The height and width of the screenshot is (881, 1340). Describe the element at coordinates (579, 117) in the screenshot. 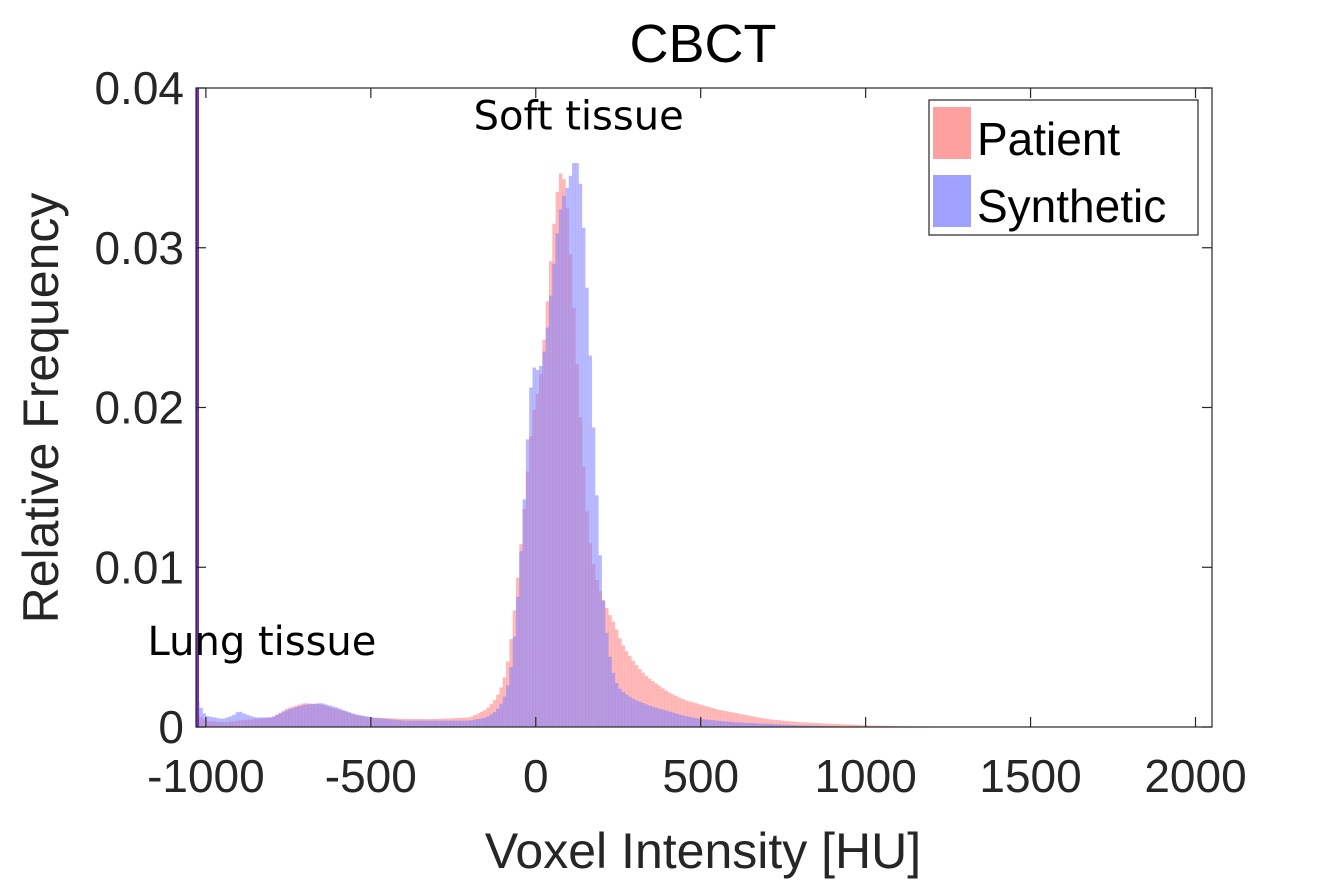

I see `soft-tissue-annotation: Soft tissue` at that location.